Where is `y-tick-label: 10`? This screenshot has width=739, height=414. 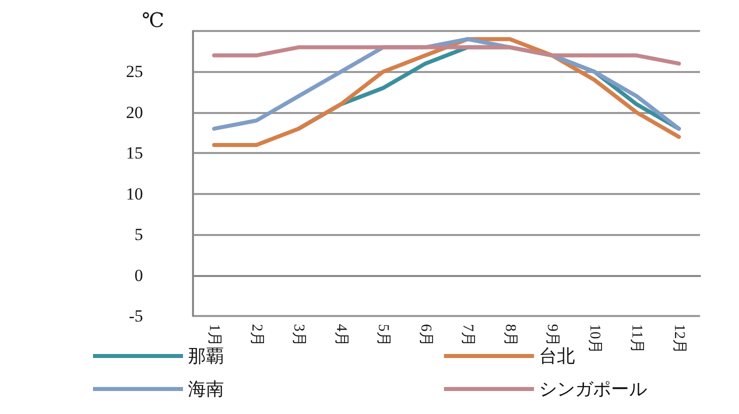
y-tick-label: 10 is located at coordinates (134, 194).